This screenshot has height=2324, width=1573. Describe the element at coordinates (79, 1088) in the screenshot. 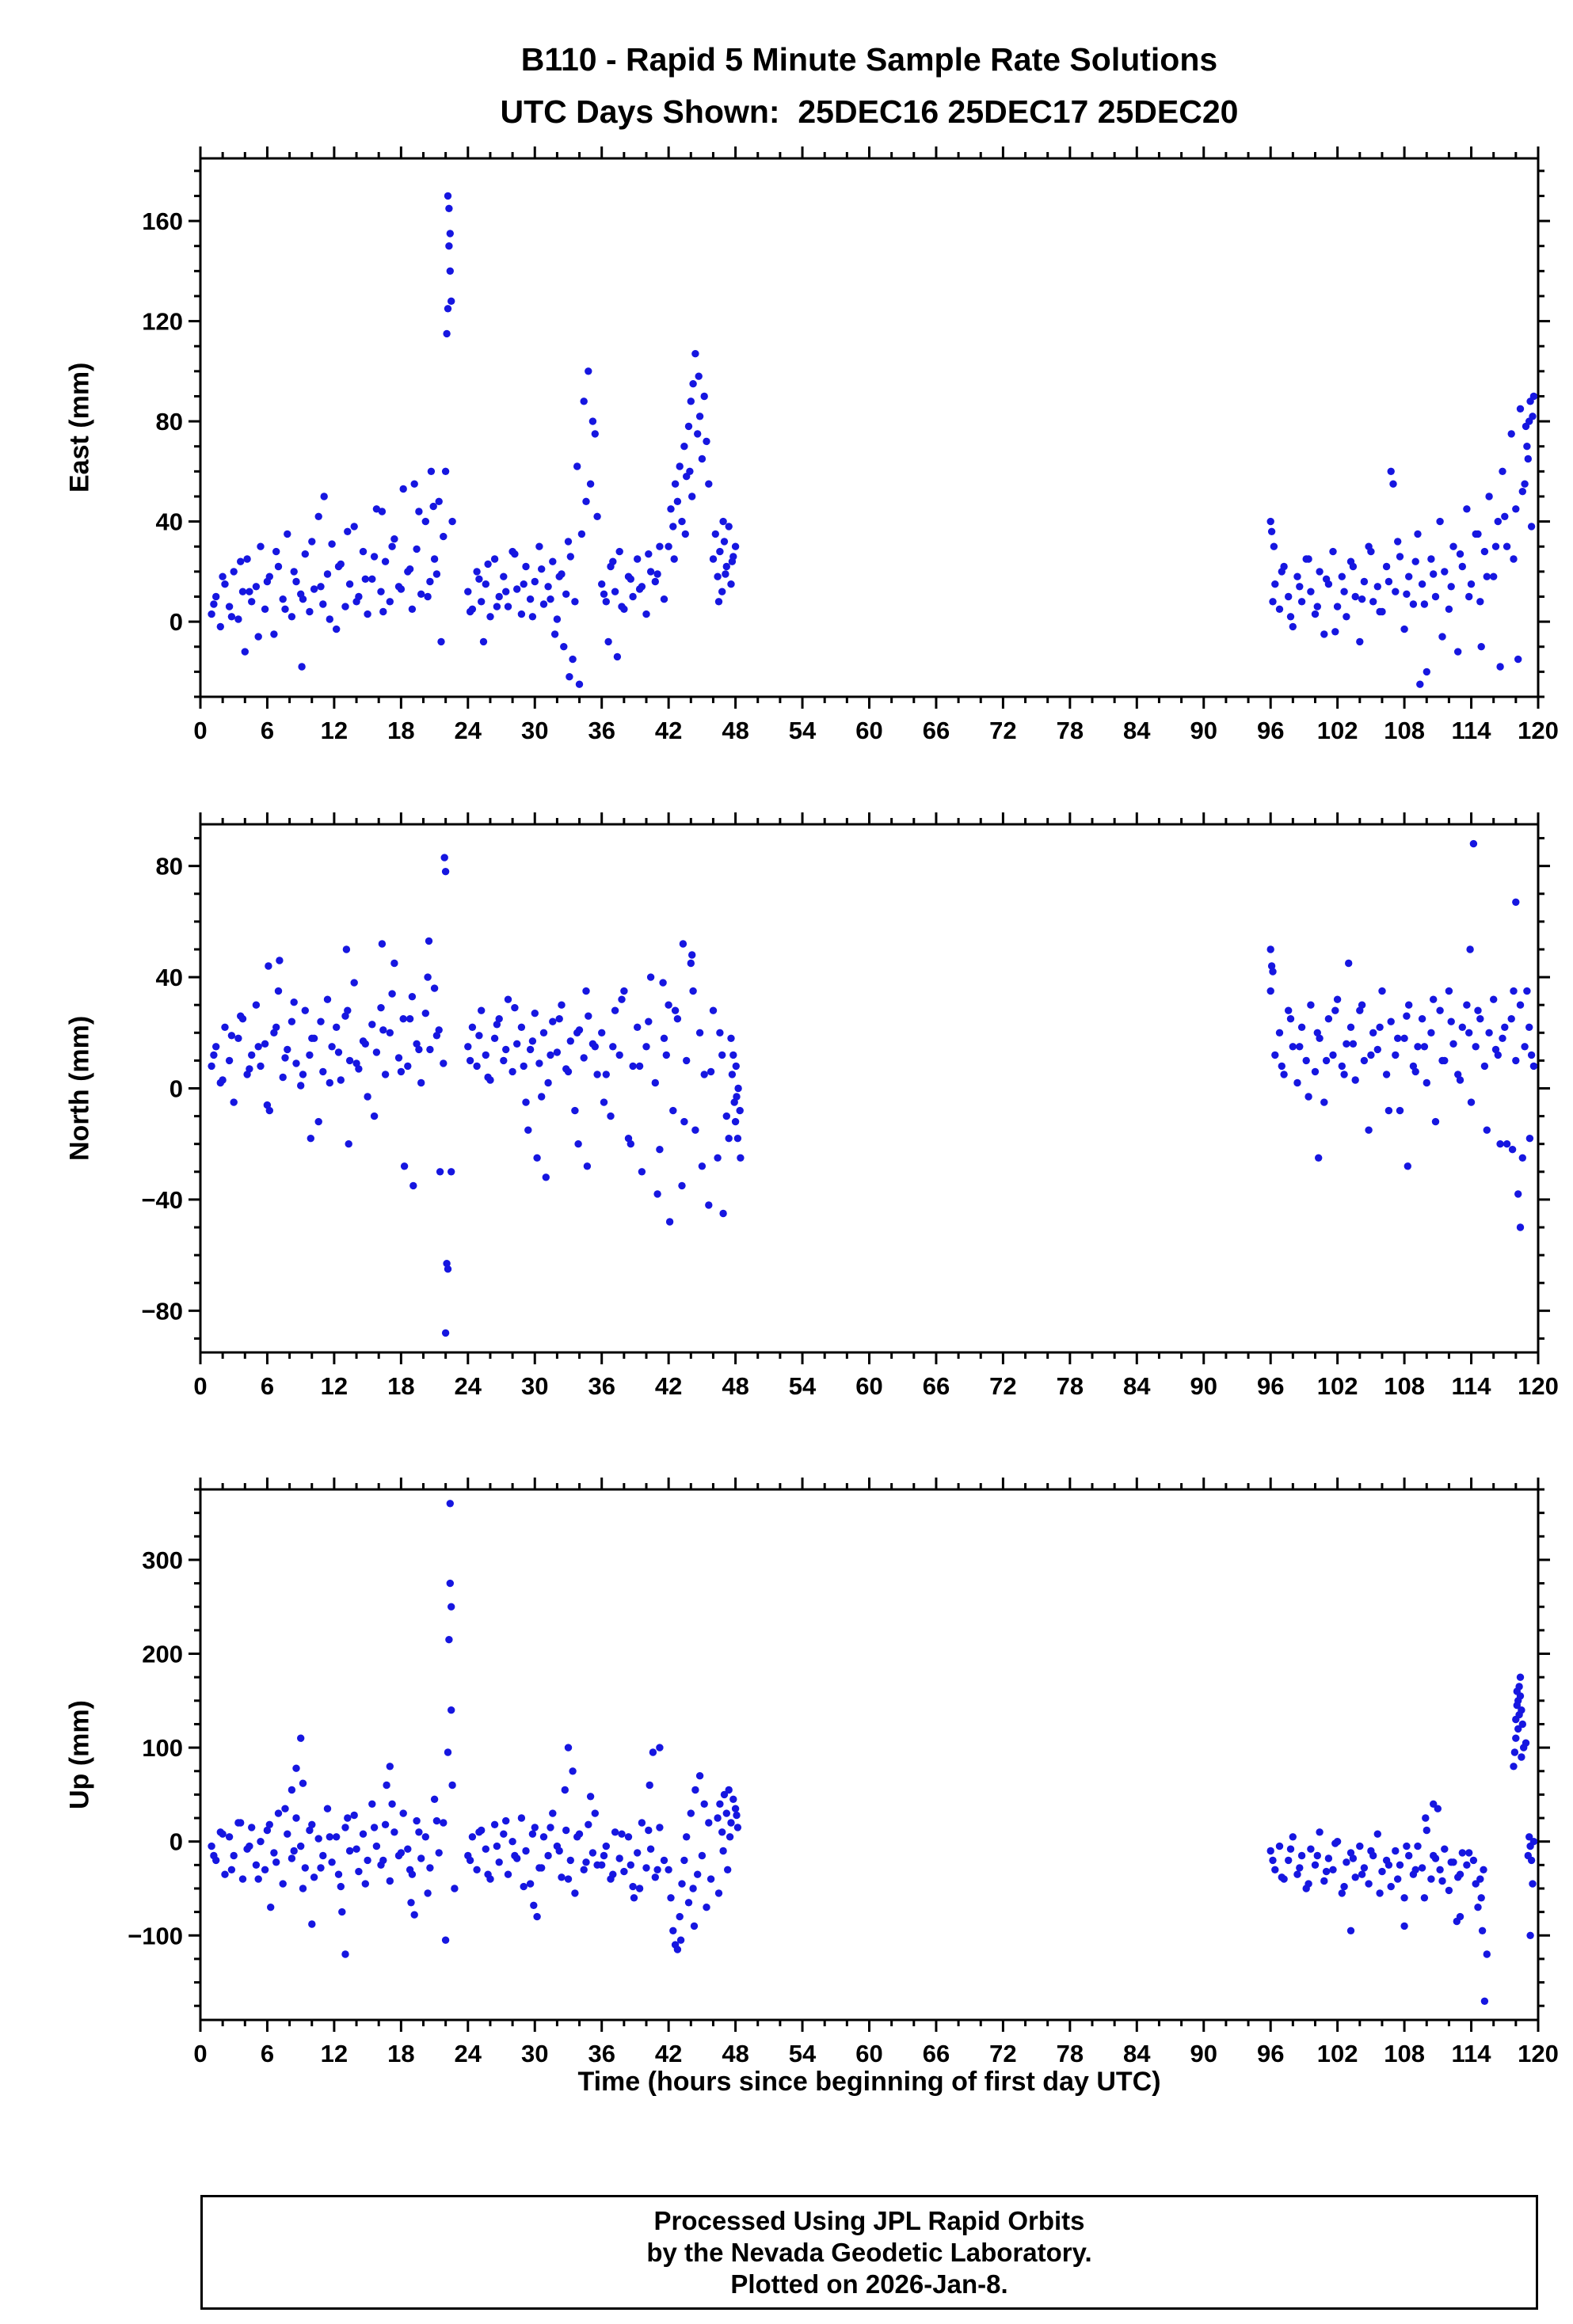

I see `y-axis-label-north: North (mm)` at that location.